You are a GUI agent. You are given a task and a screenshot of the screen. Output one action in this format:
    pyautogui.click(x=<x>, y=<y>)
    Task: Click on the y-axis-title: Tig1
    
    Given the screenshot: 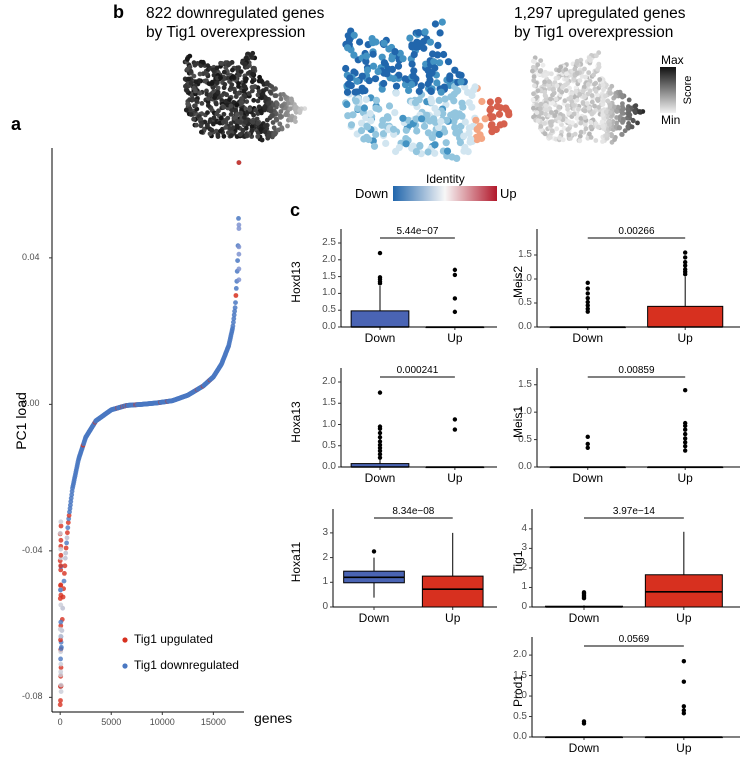 What is the action you would take?
    pyautogui.click(x=518, y=562)
    